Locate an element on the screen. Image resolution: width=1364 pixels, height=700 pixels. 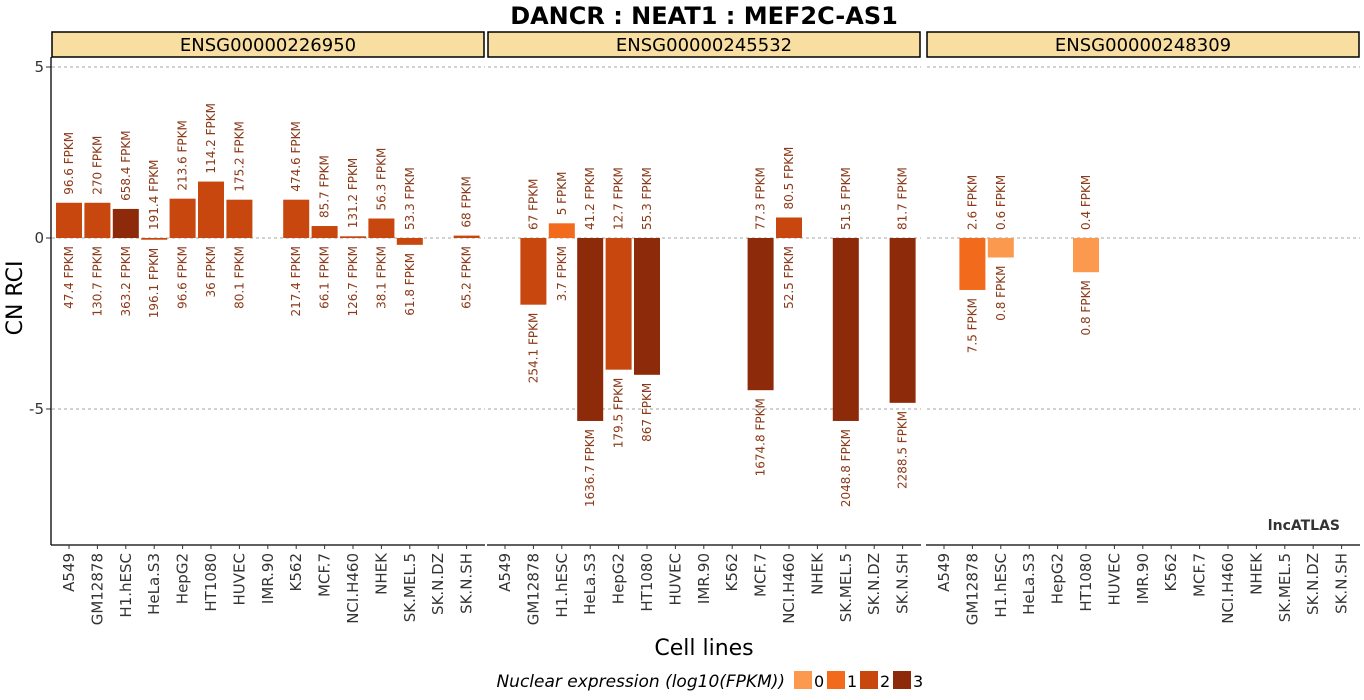
bar-ht1080 is located at coordinates (211, 209).